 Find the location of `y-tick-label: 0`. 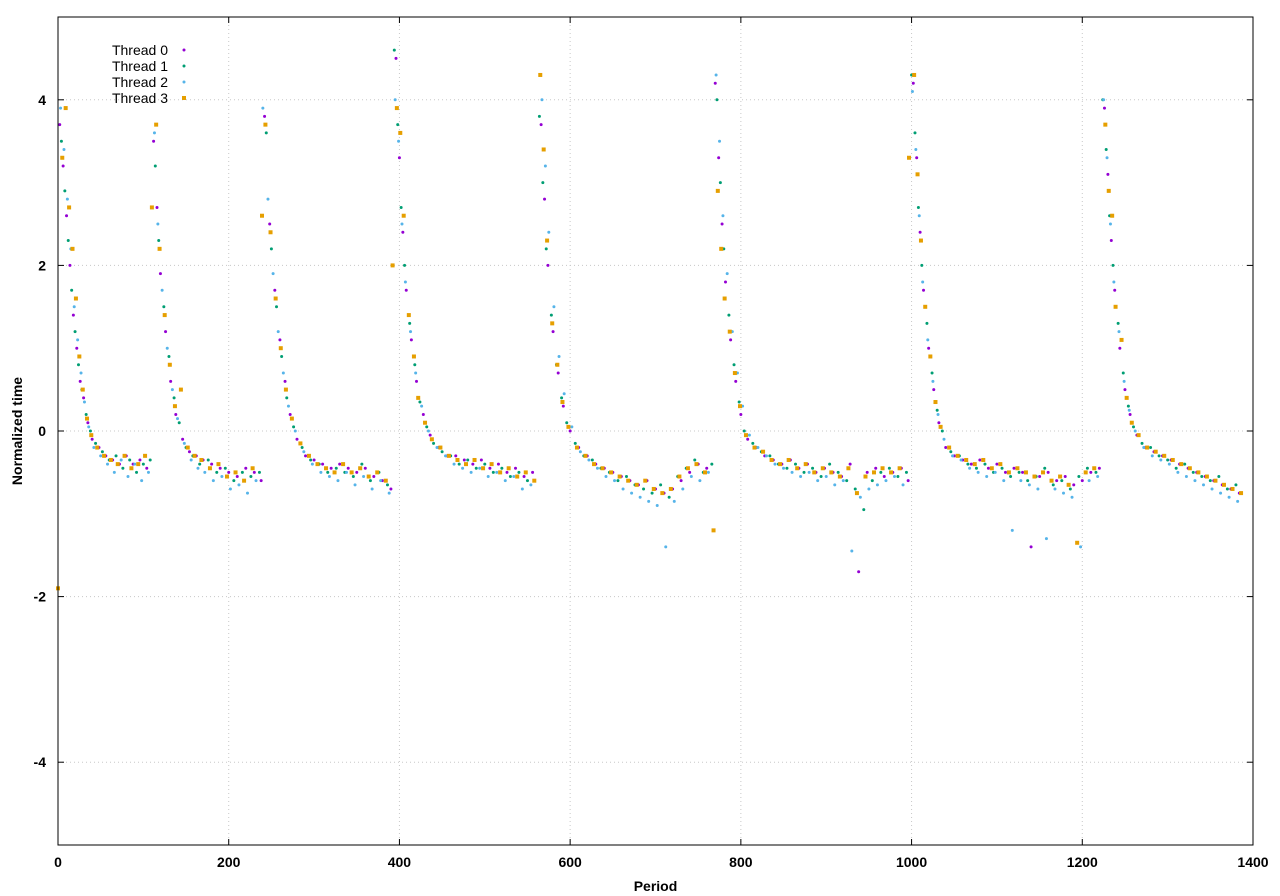

y-tick-label: 0 is located at coordinates (42, 431).